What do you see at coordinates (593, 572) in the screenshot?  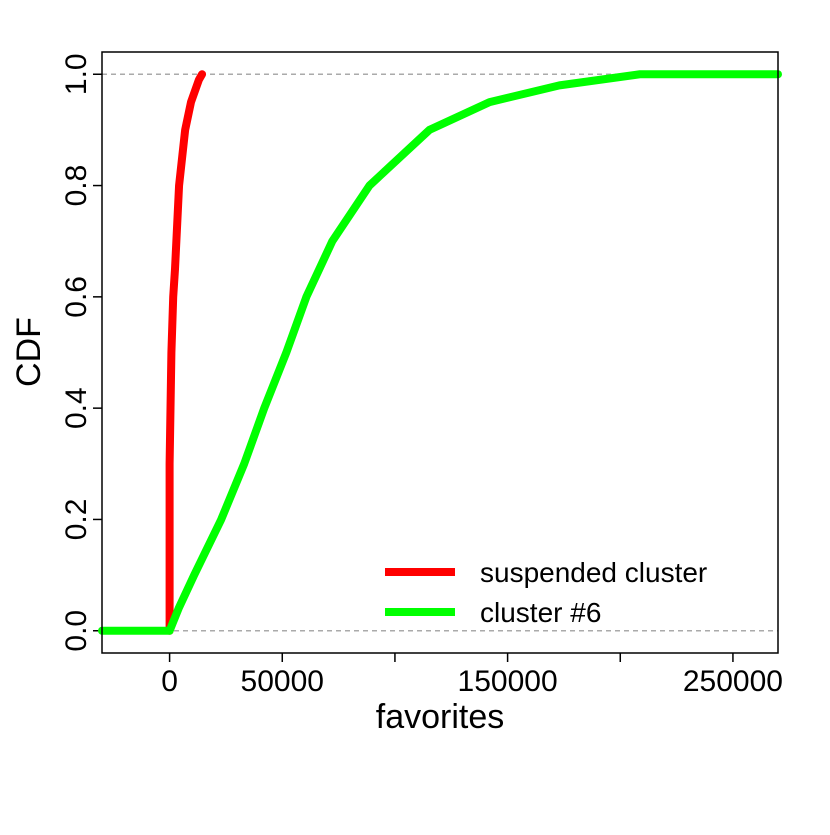 I see `legend-label: suspended cluster` at bounding box center [593, 572].